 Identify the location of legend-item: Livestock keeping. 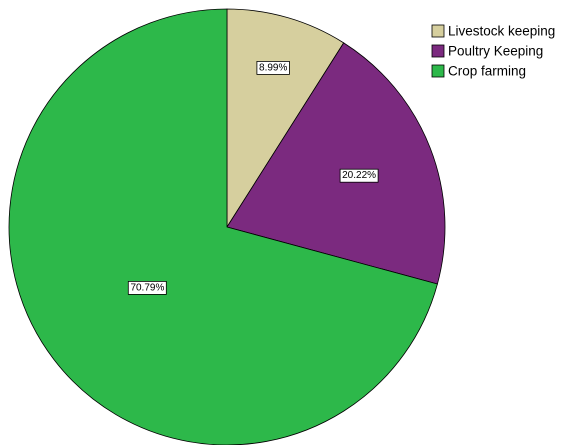
(493, 31).